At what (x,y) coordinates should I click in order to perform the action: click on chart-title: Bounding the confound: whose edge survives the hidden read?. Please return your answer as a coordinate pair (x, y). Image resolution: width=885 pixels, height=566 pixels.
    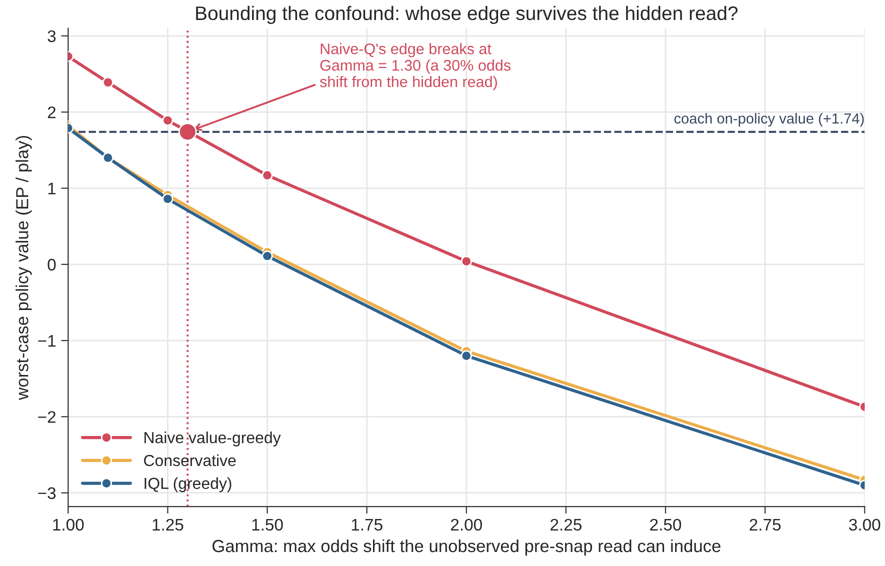
    Looking at the image, I should click on (467, 15).